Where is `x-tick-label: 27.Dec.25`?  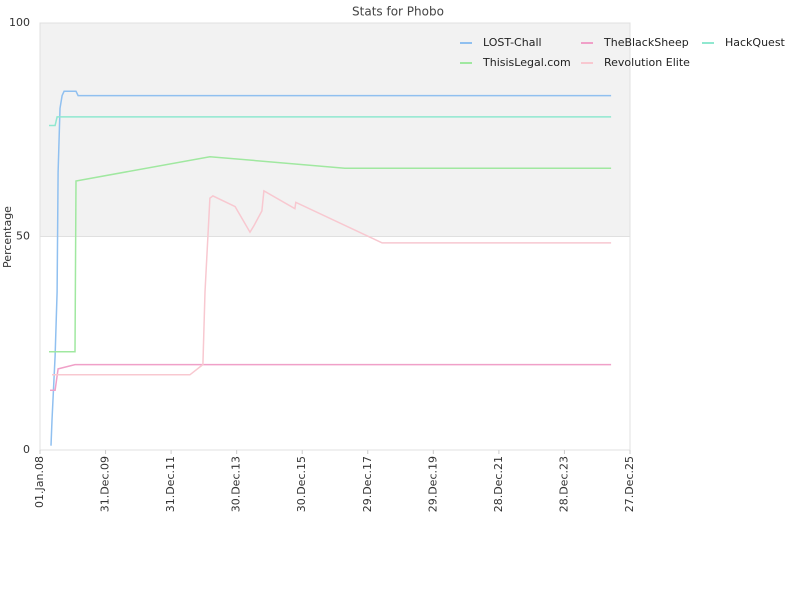
x-tick-label: 27.Dec.25 is located at coordinates (629, 484).